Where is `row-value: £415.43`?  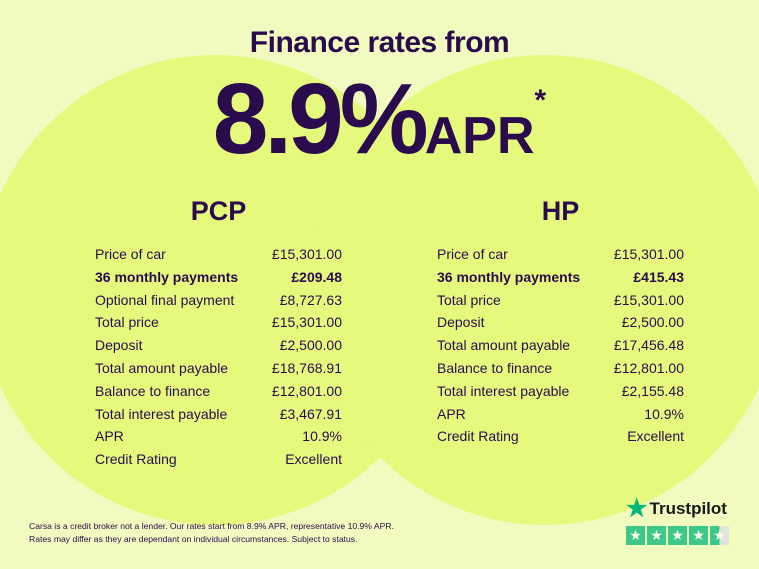 row-value: £415.43 is located at coordinates (658, 276).